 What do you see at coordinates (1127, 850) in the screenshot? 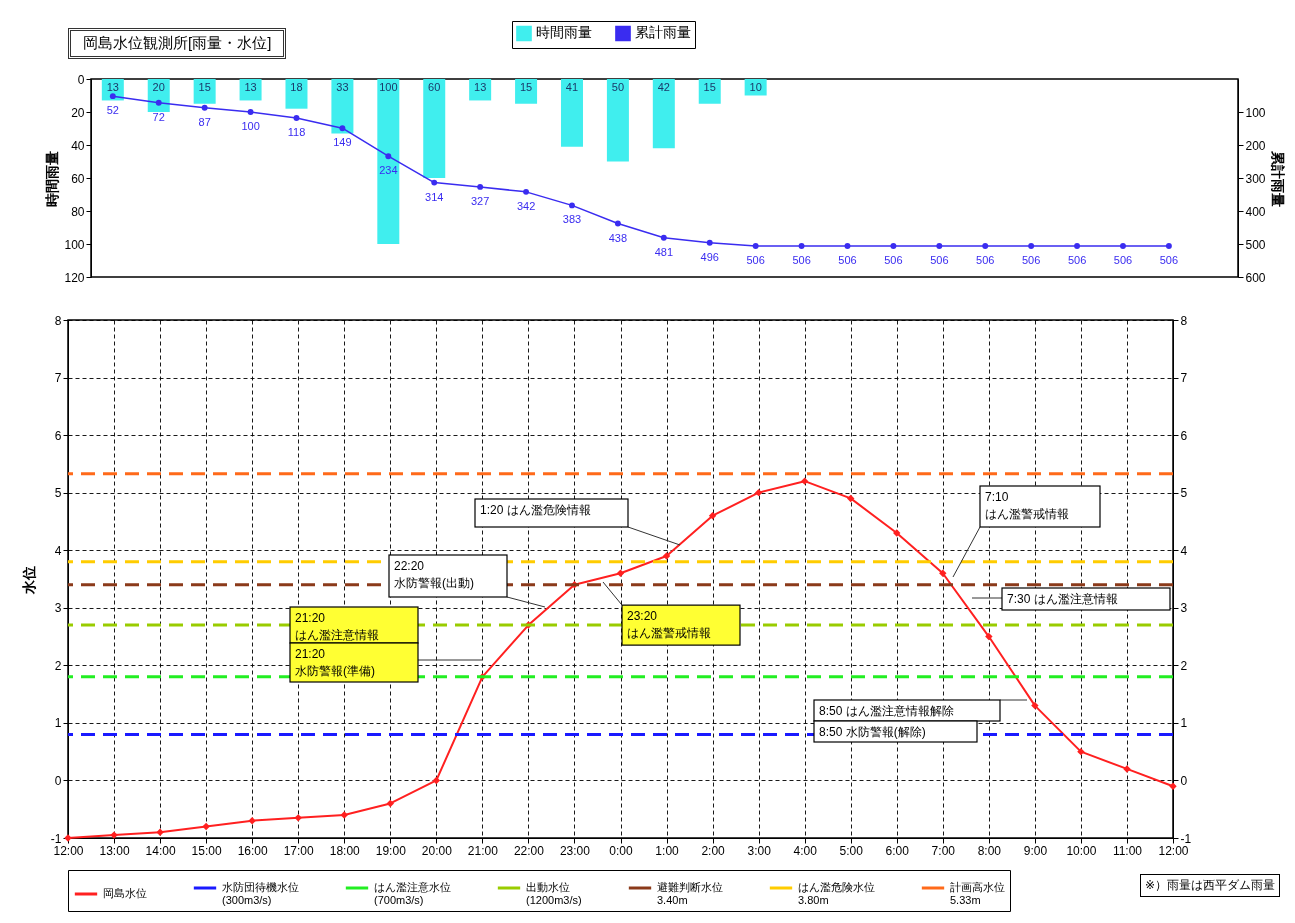
I see `x-tick-label: 11:00` at bounding box center [1127, 850].